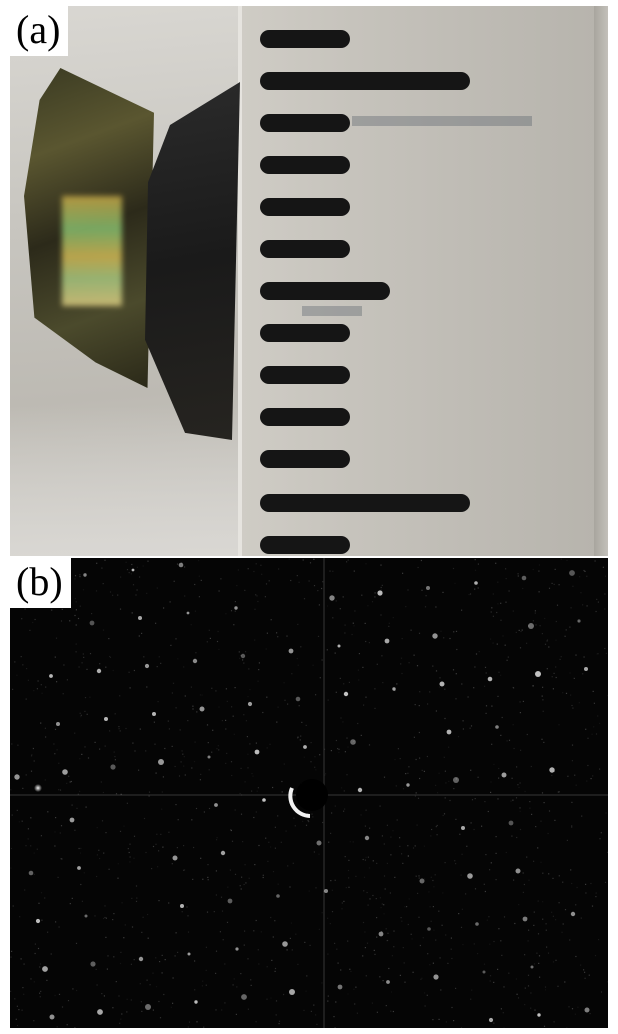 This screenshot has height=1034, width=618. I want to click on beam-stop-halo, so click(299, 802).